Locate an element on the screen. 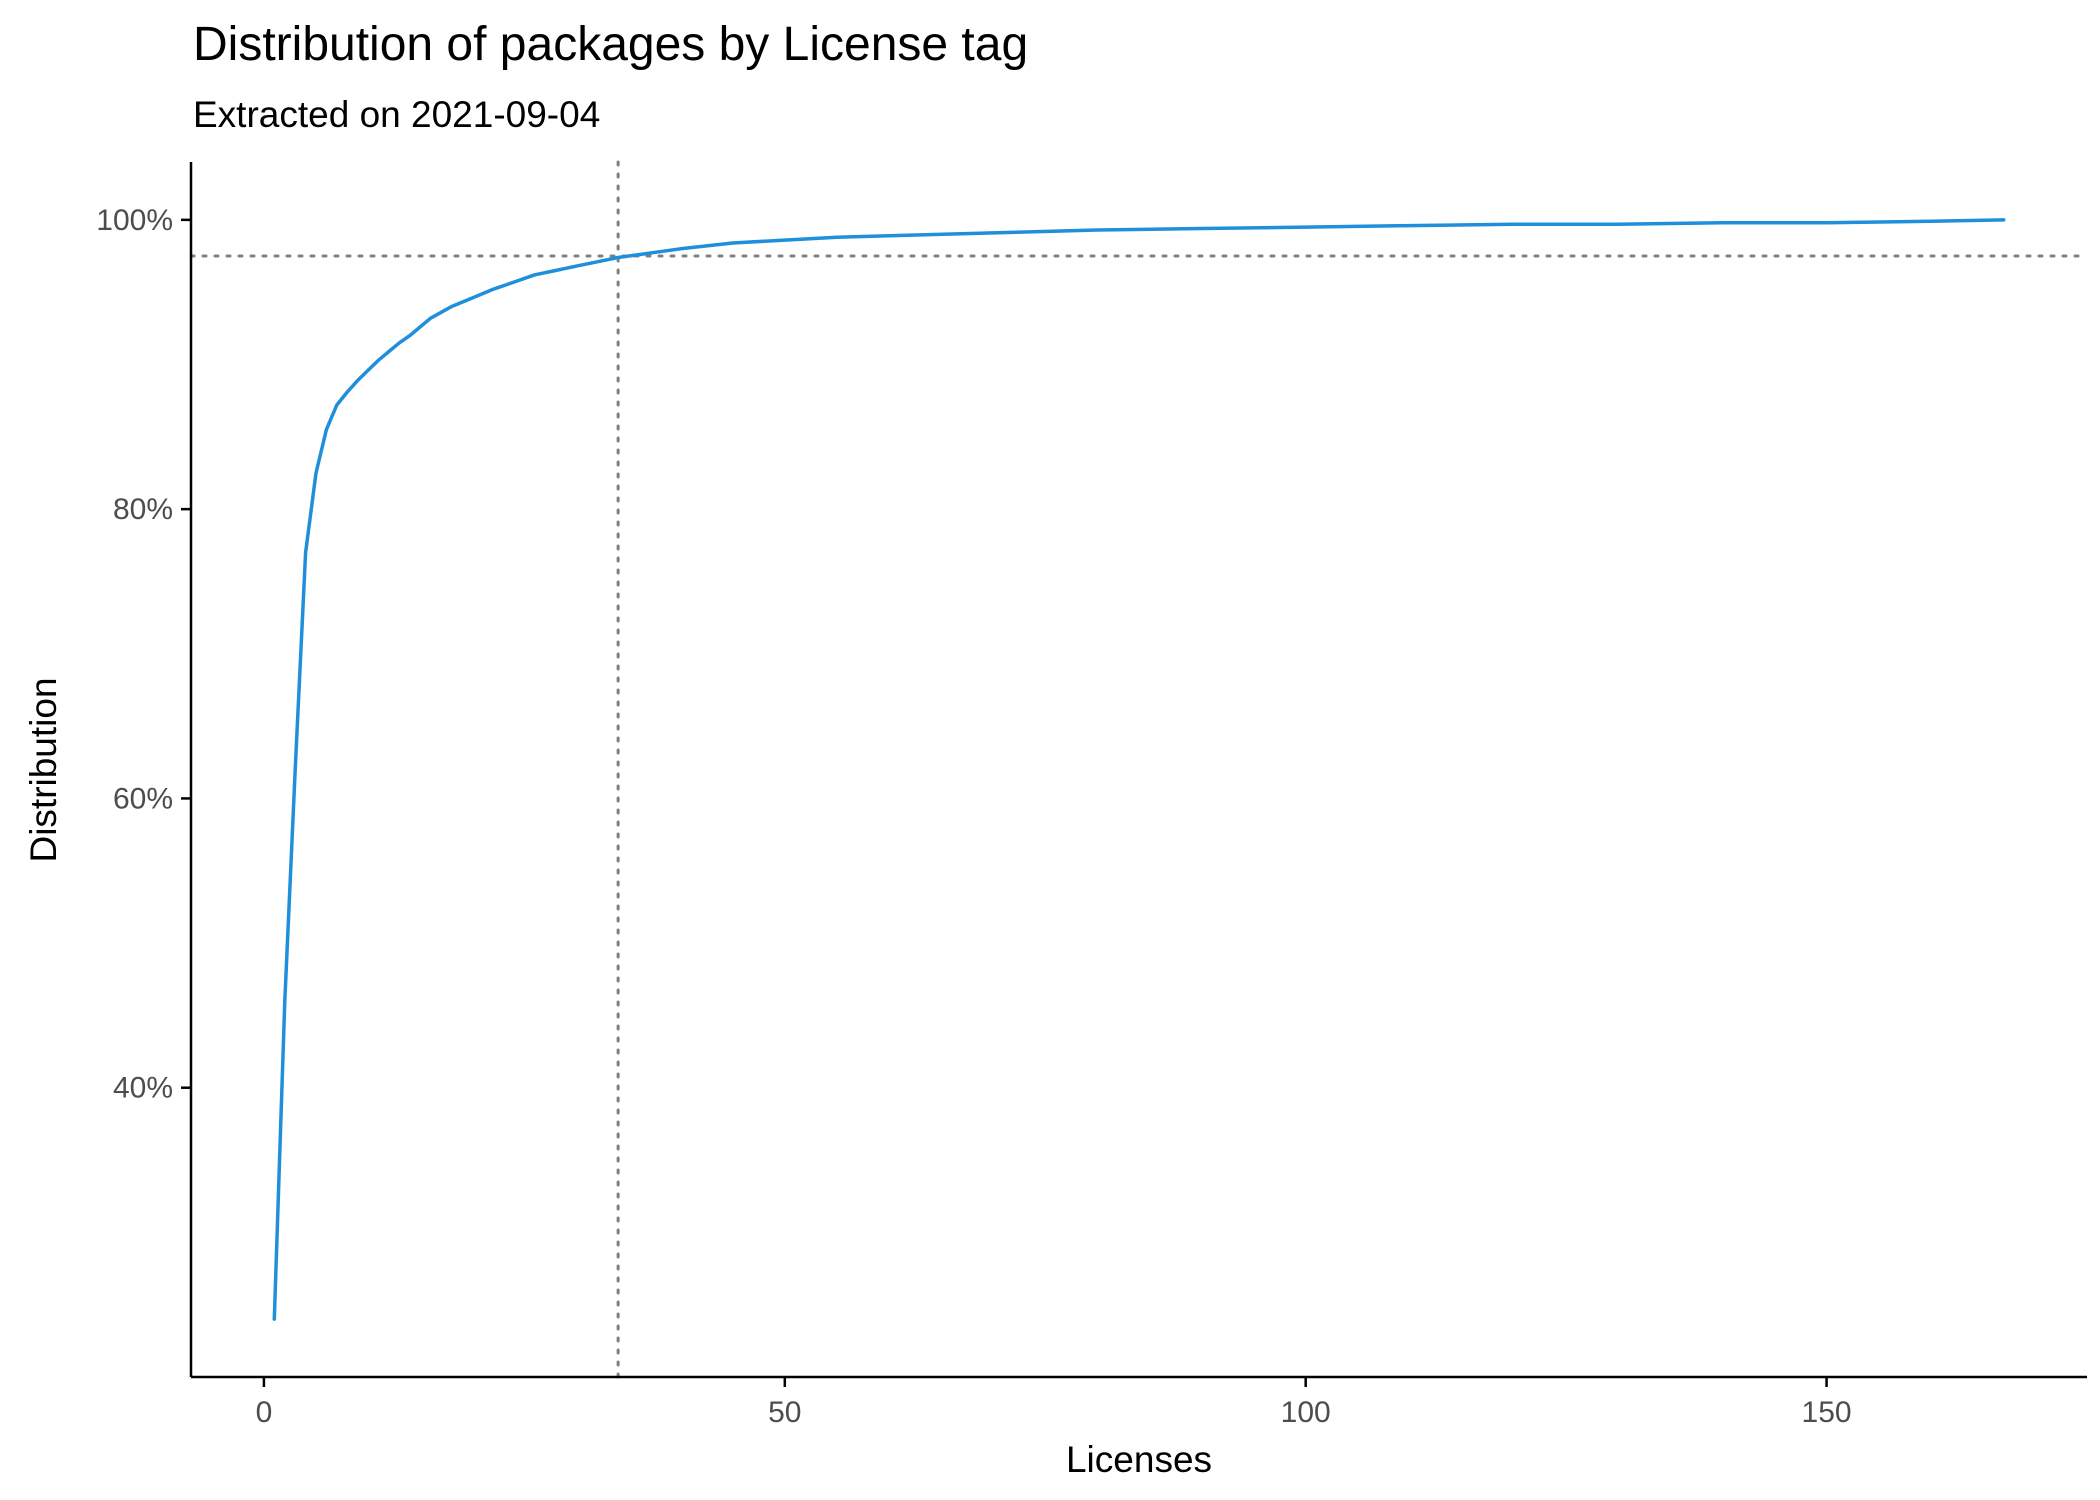 Image resolution: width=2100 pixels, height=1500 pixels. y-ticks: 40% 60% 80% 100% is located at coordinates (143, 654).